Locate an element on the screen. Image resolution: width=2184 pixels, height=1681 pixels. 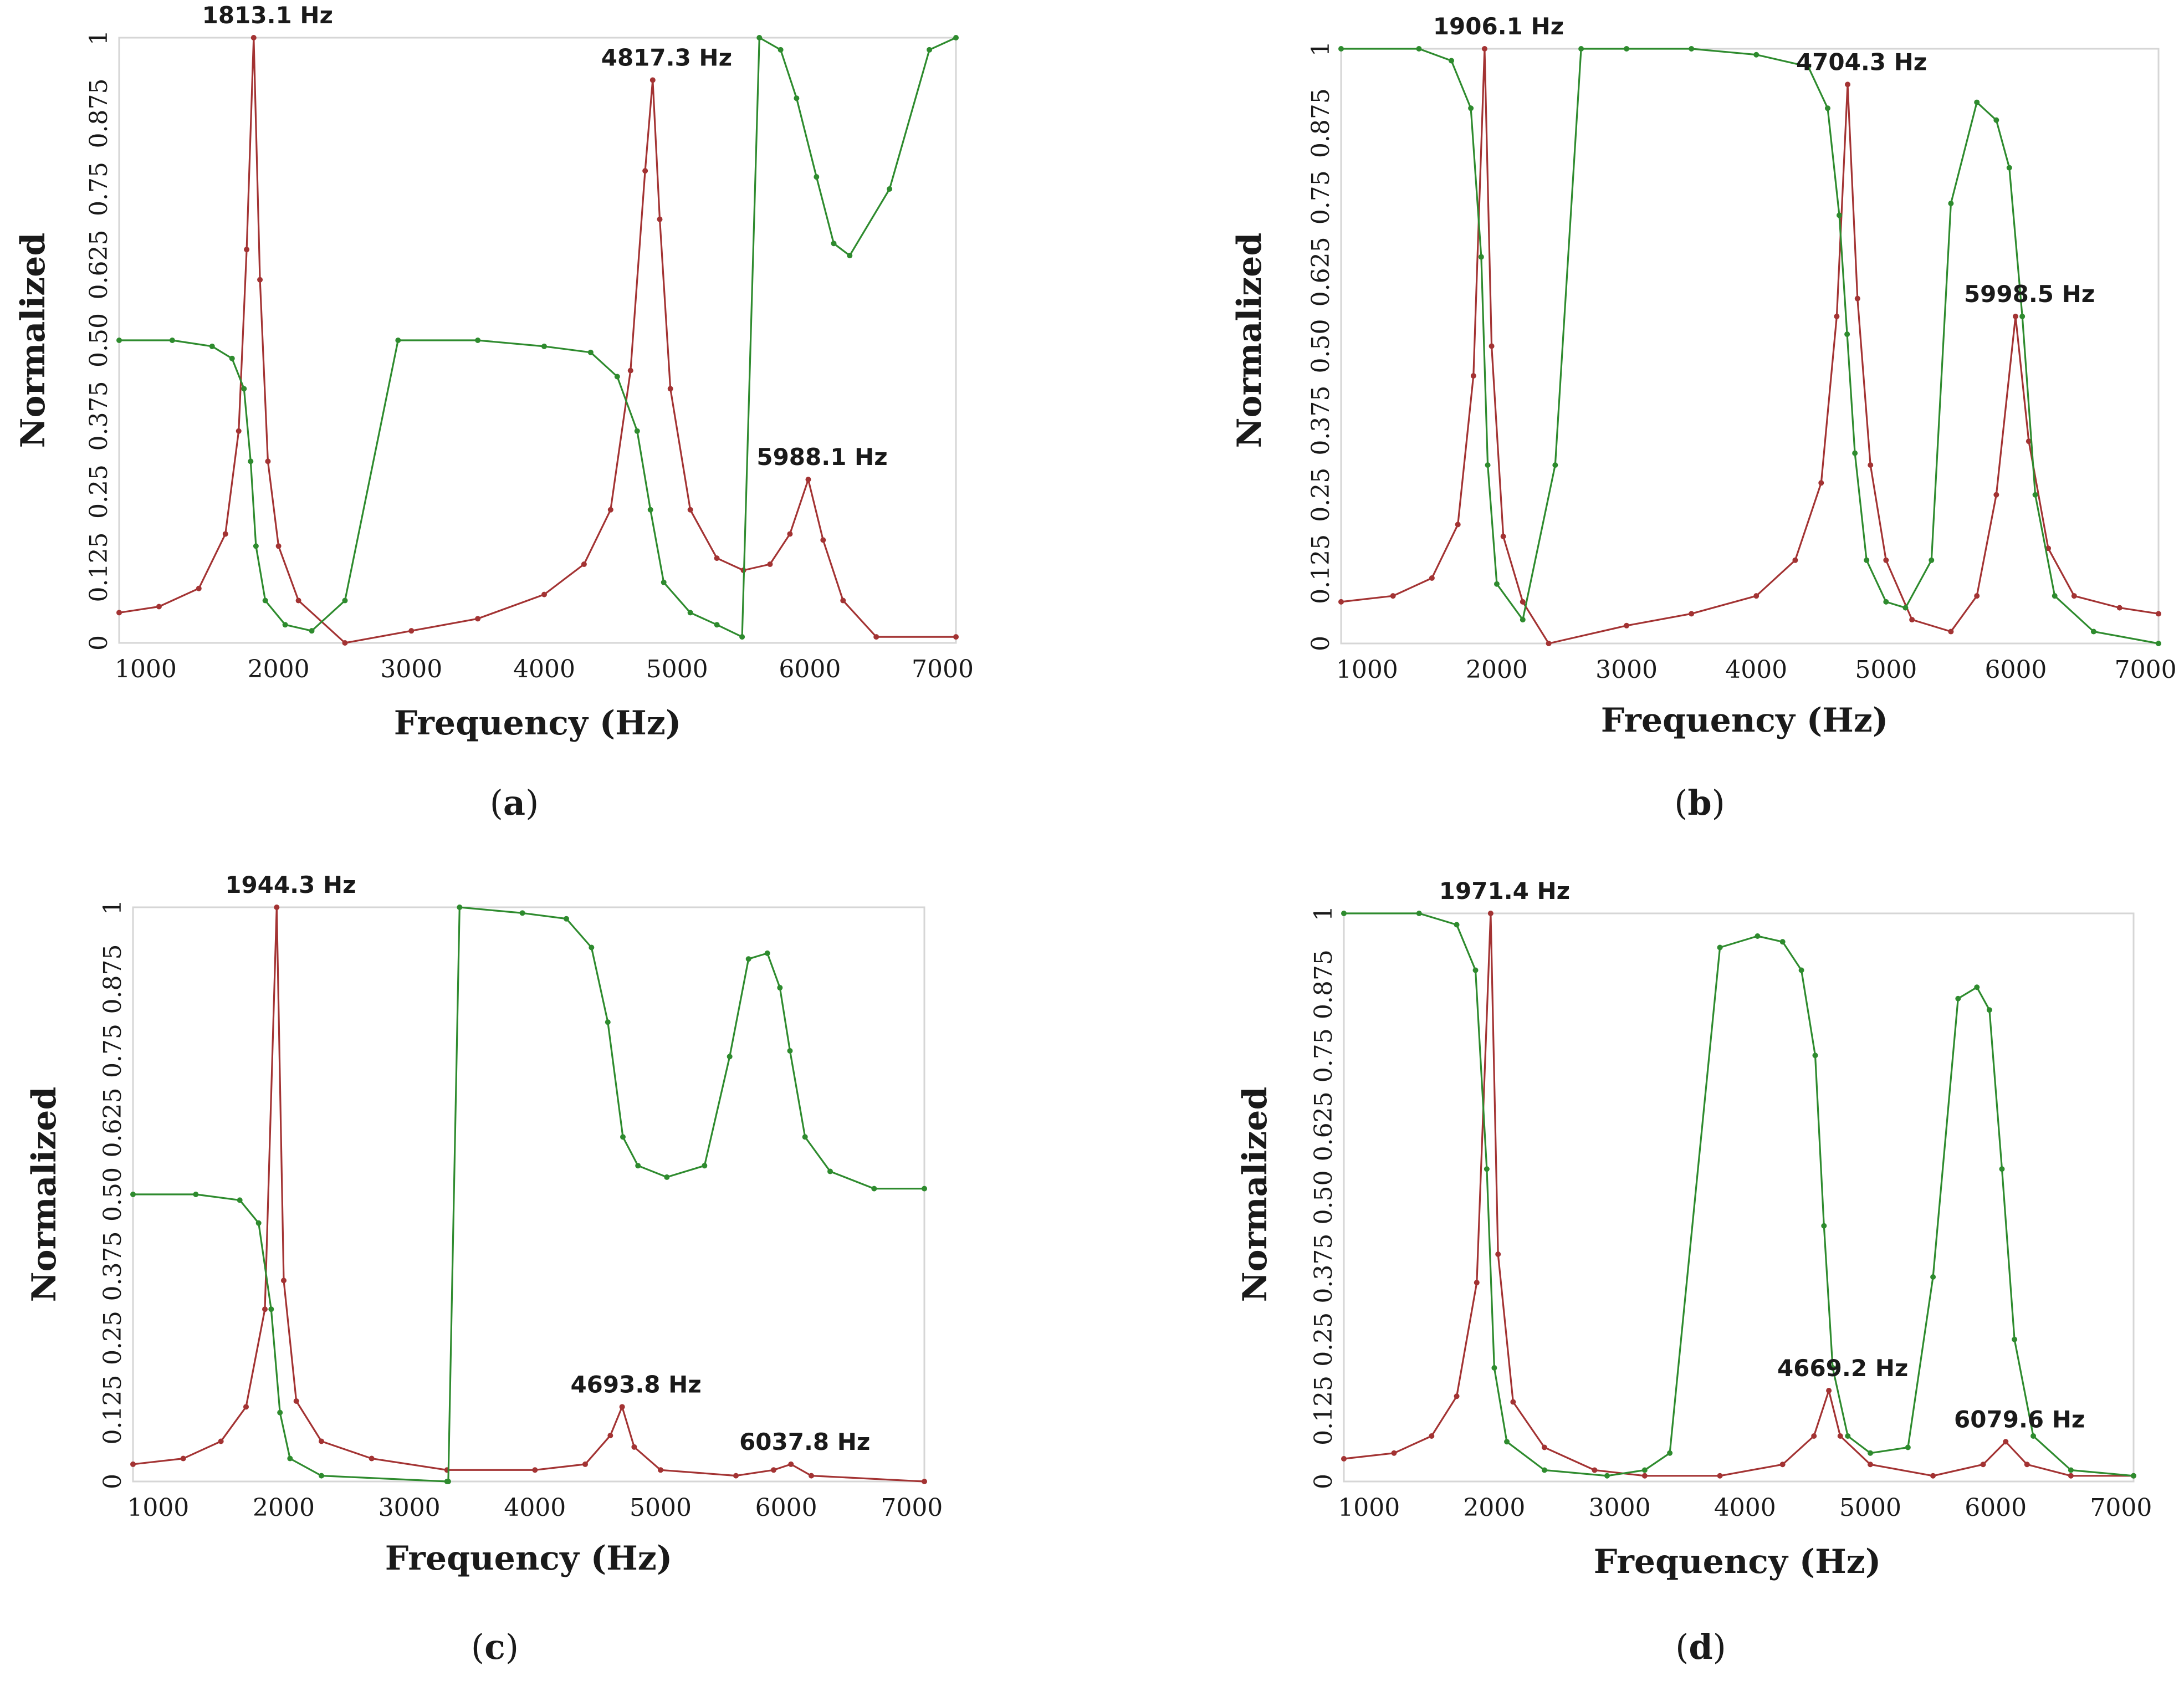
panel-caption: (c) is located at coordinates (495, 1647).